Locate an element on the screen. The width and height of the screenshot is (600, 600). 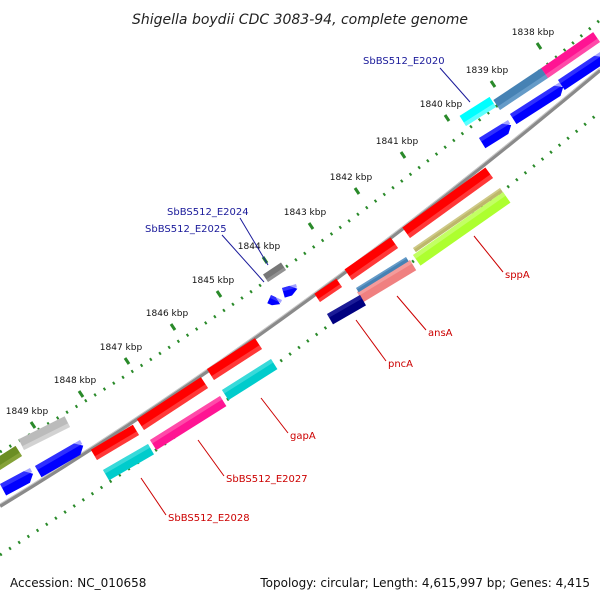
gene-label: SbBS512_E2025 is located at coordinates (186, 229).